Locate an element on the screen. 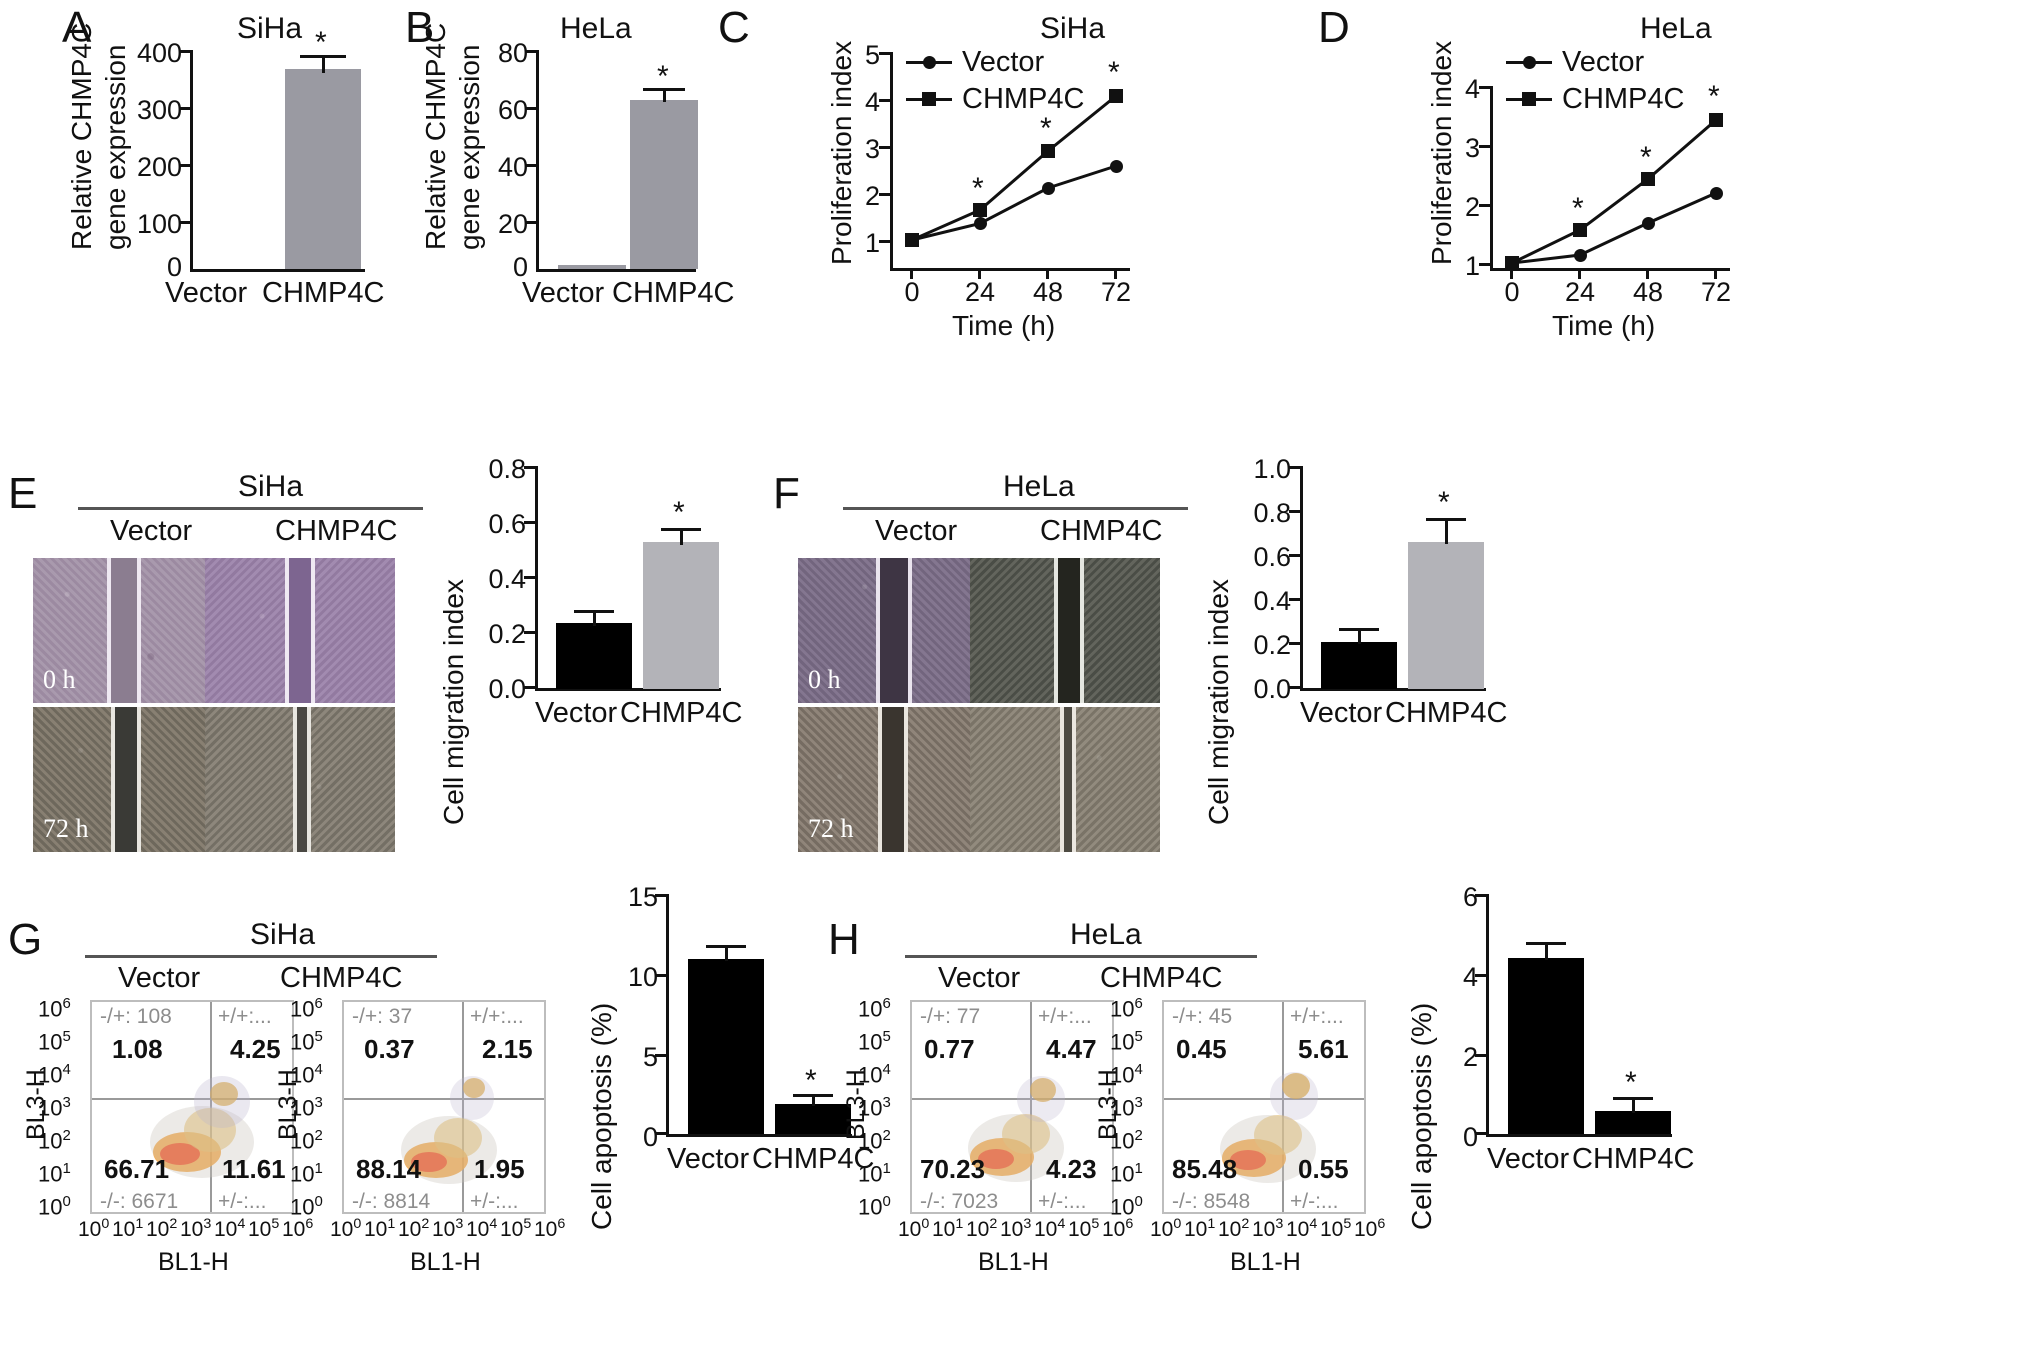 This screenshot has height=1348, width=2032. panel-g-significance: * is located at coordinates (811, 1080).